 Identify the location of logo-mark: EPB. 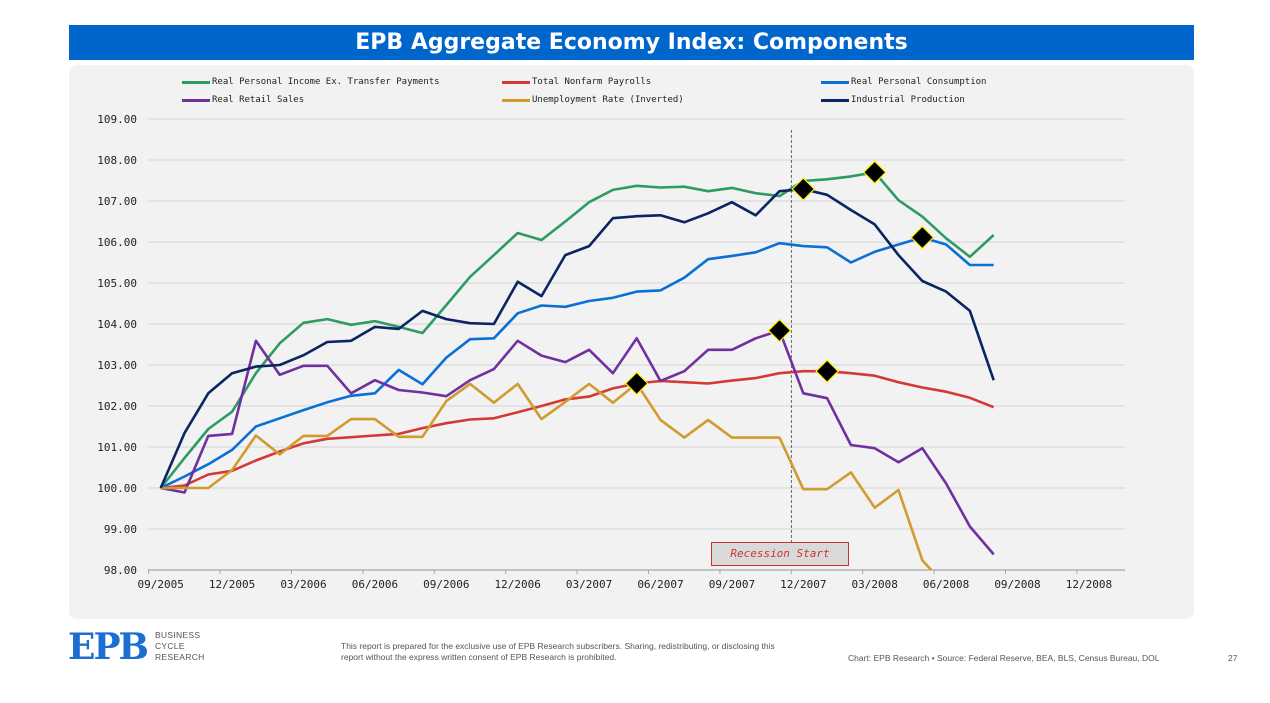
(108, 646).